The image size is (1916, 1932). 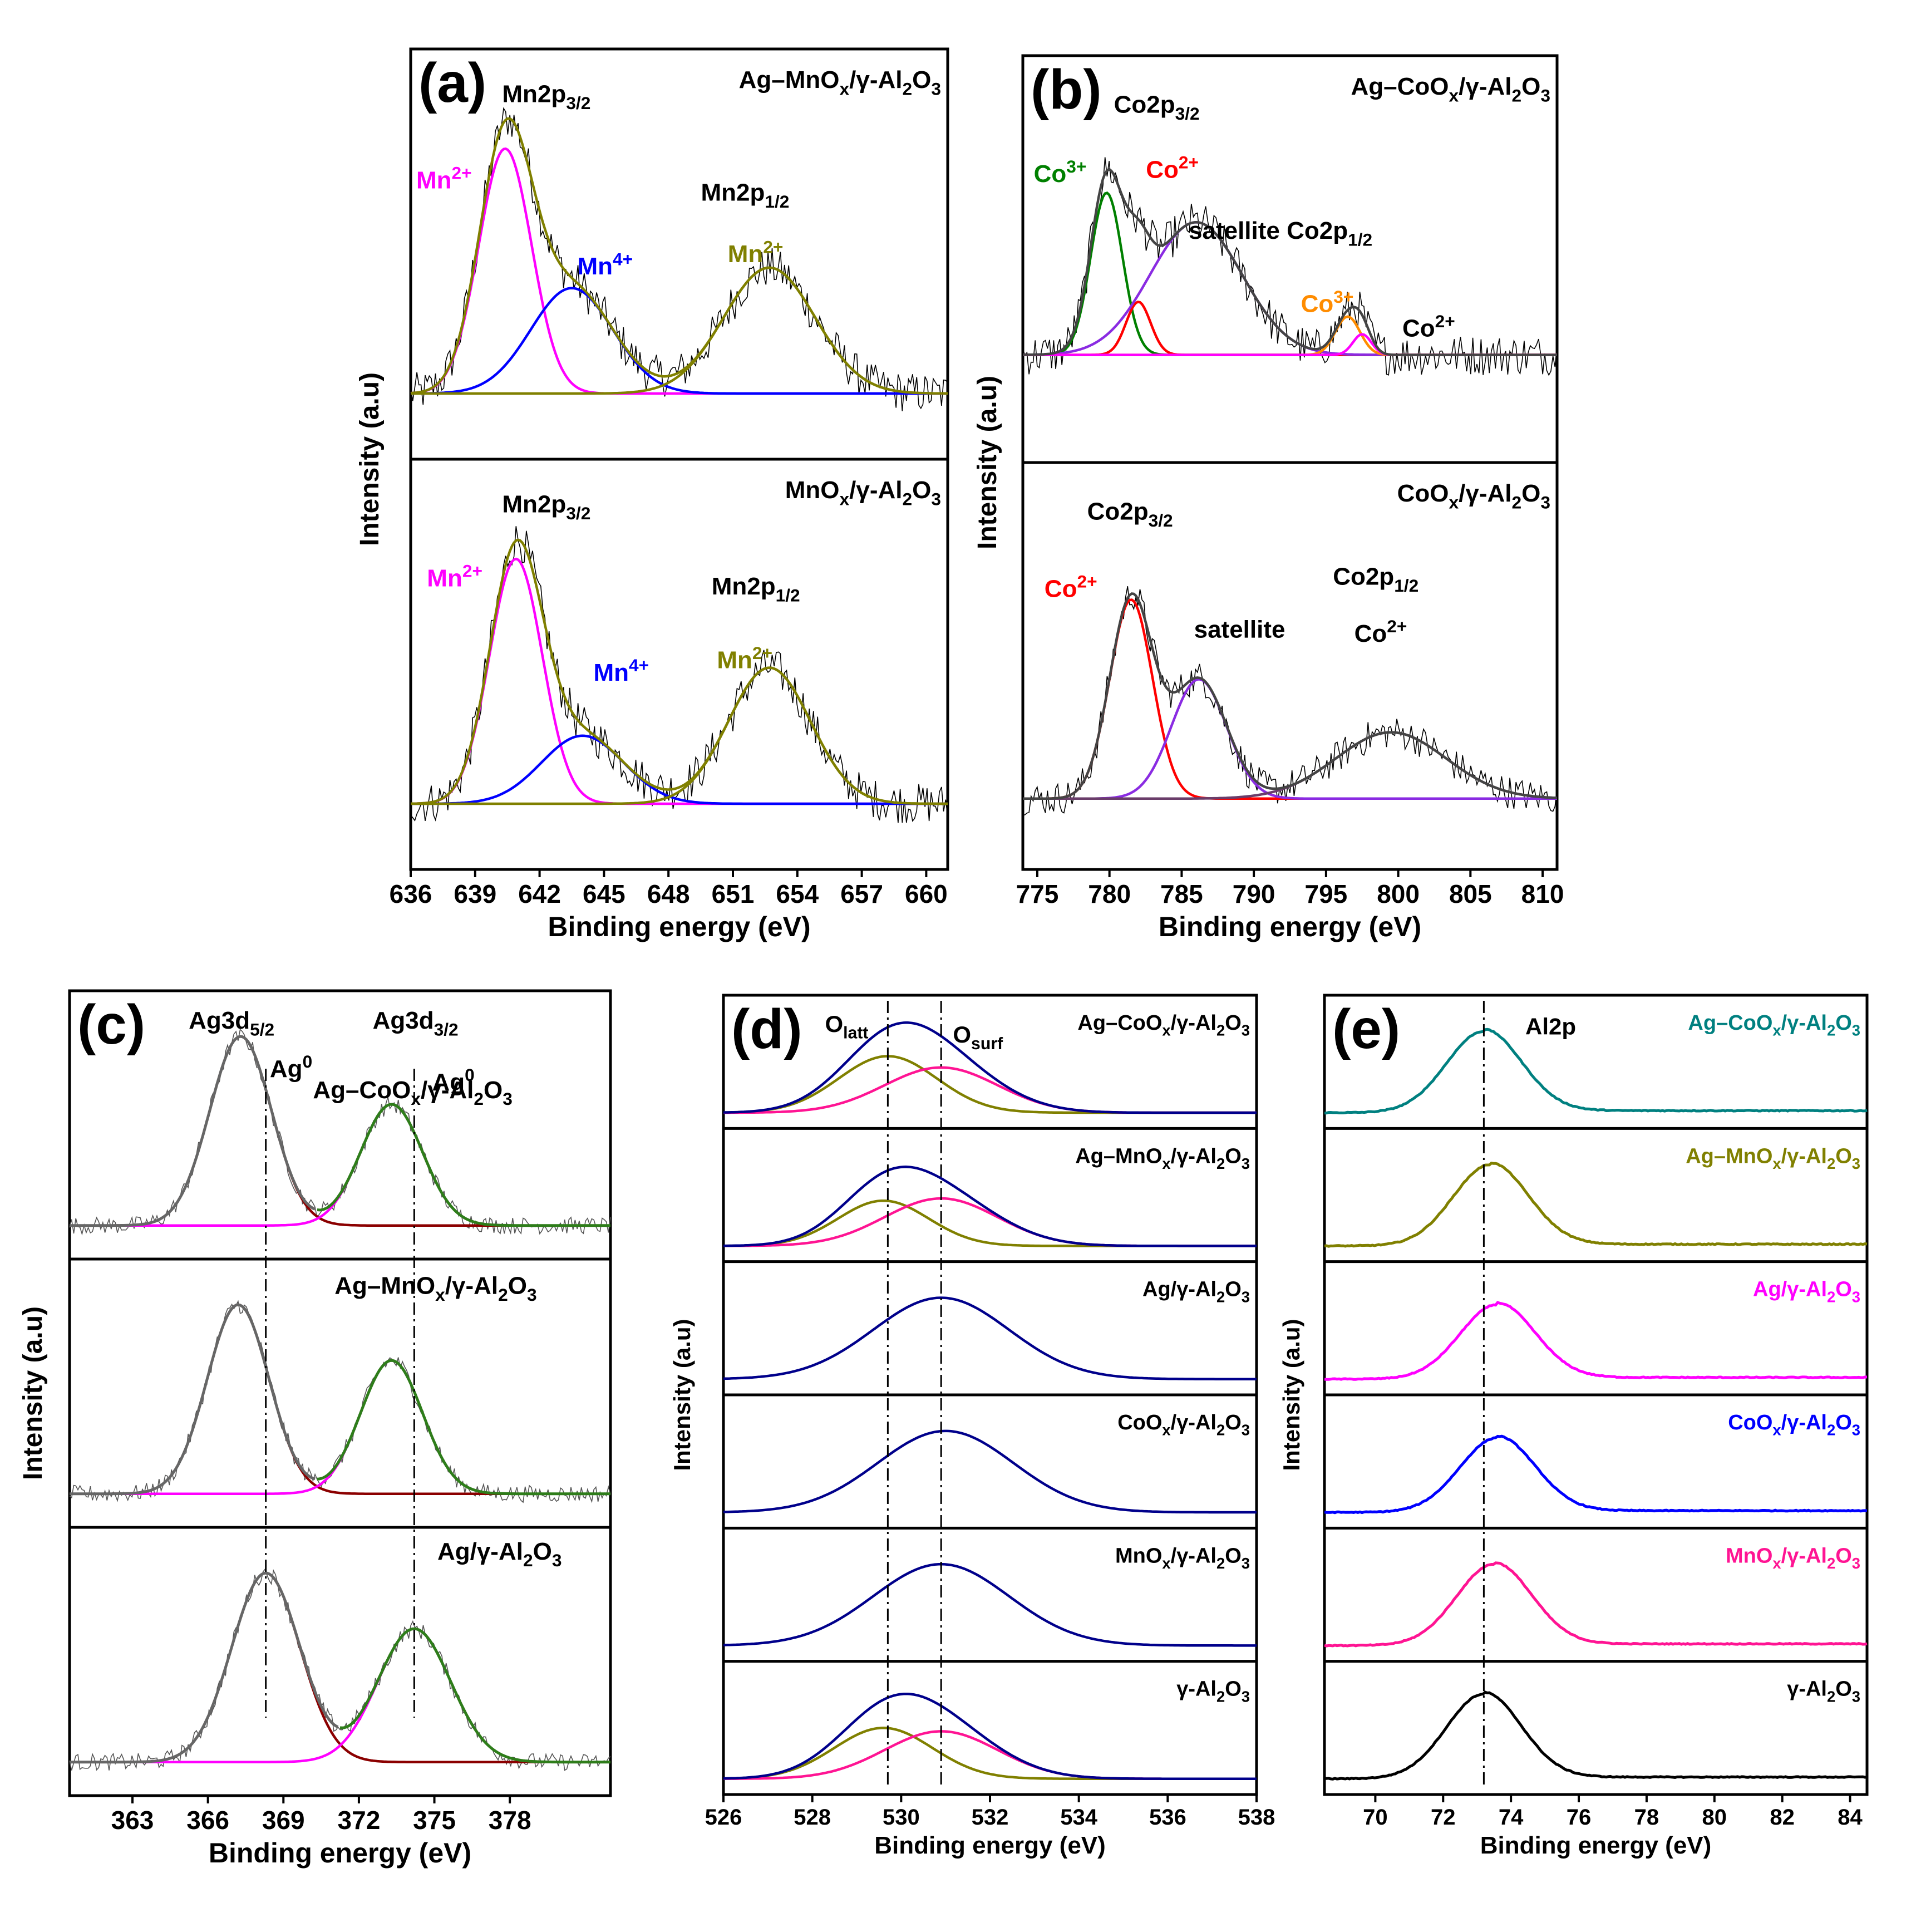 I want to click on peak-annotation: Mn2p1/2​, so click(x=756, y=589).